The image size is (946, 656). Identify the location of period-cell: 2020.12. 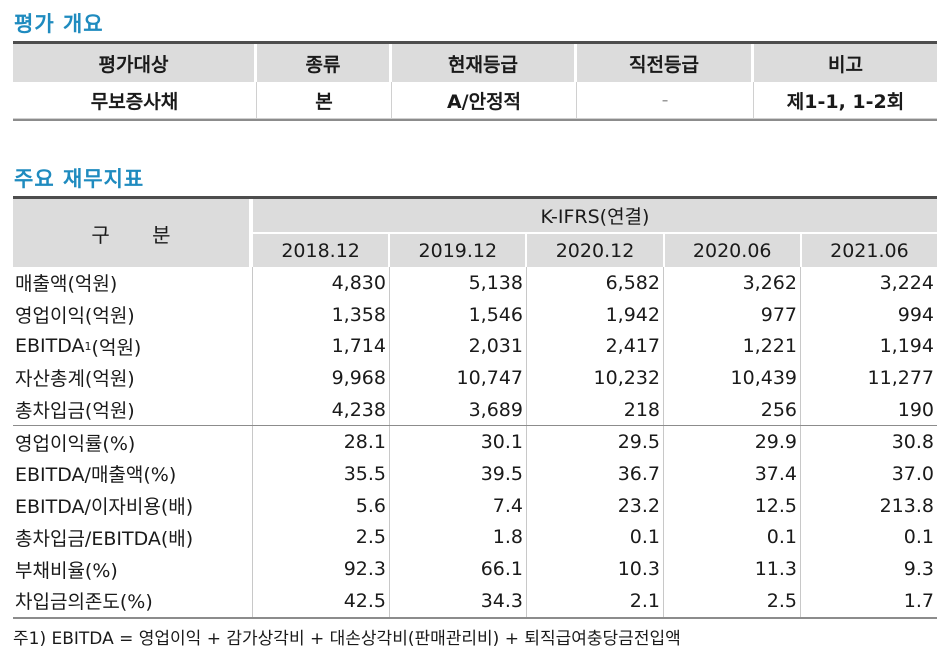
(596, 250).